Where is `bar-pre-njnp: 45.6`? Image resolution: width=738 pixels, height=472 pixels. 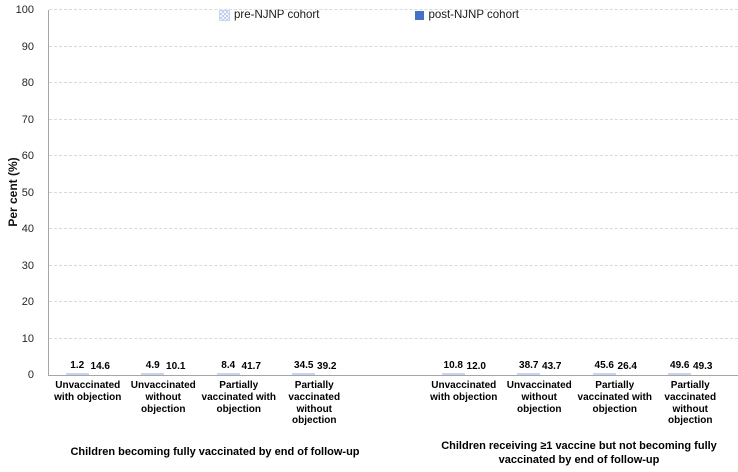 bar-pre-njnp: 45.6 is located at coordinates (604, 367).